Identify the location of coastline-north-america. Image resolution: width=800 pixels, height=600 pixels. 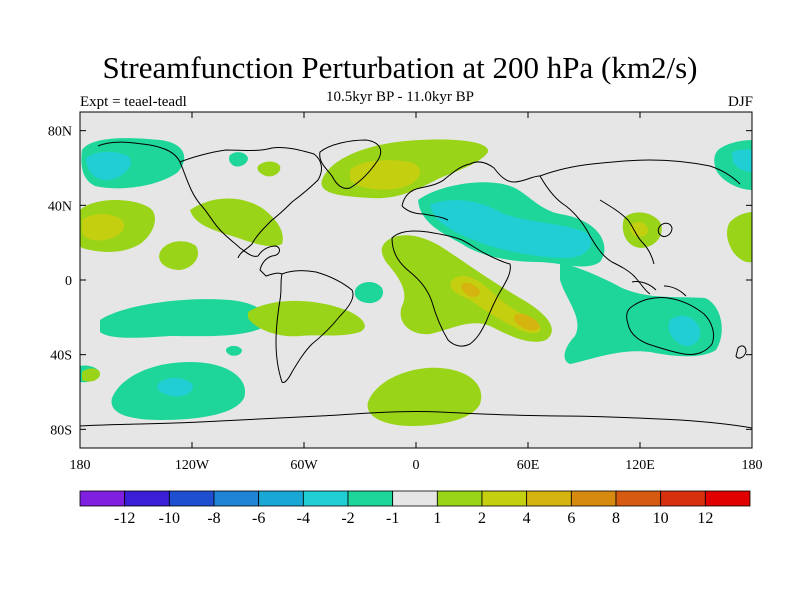
(209, 209).